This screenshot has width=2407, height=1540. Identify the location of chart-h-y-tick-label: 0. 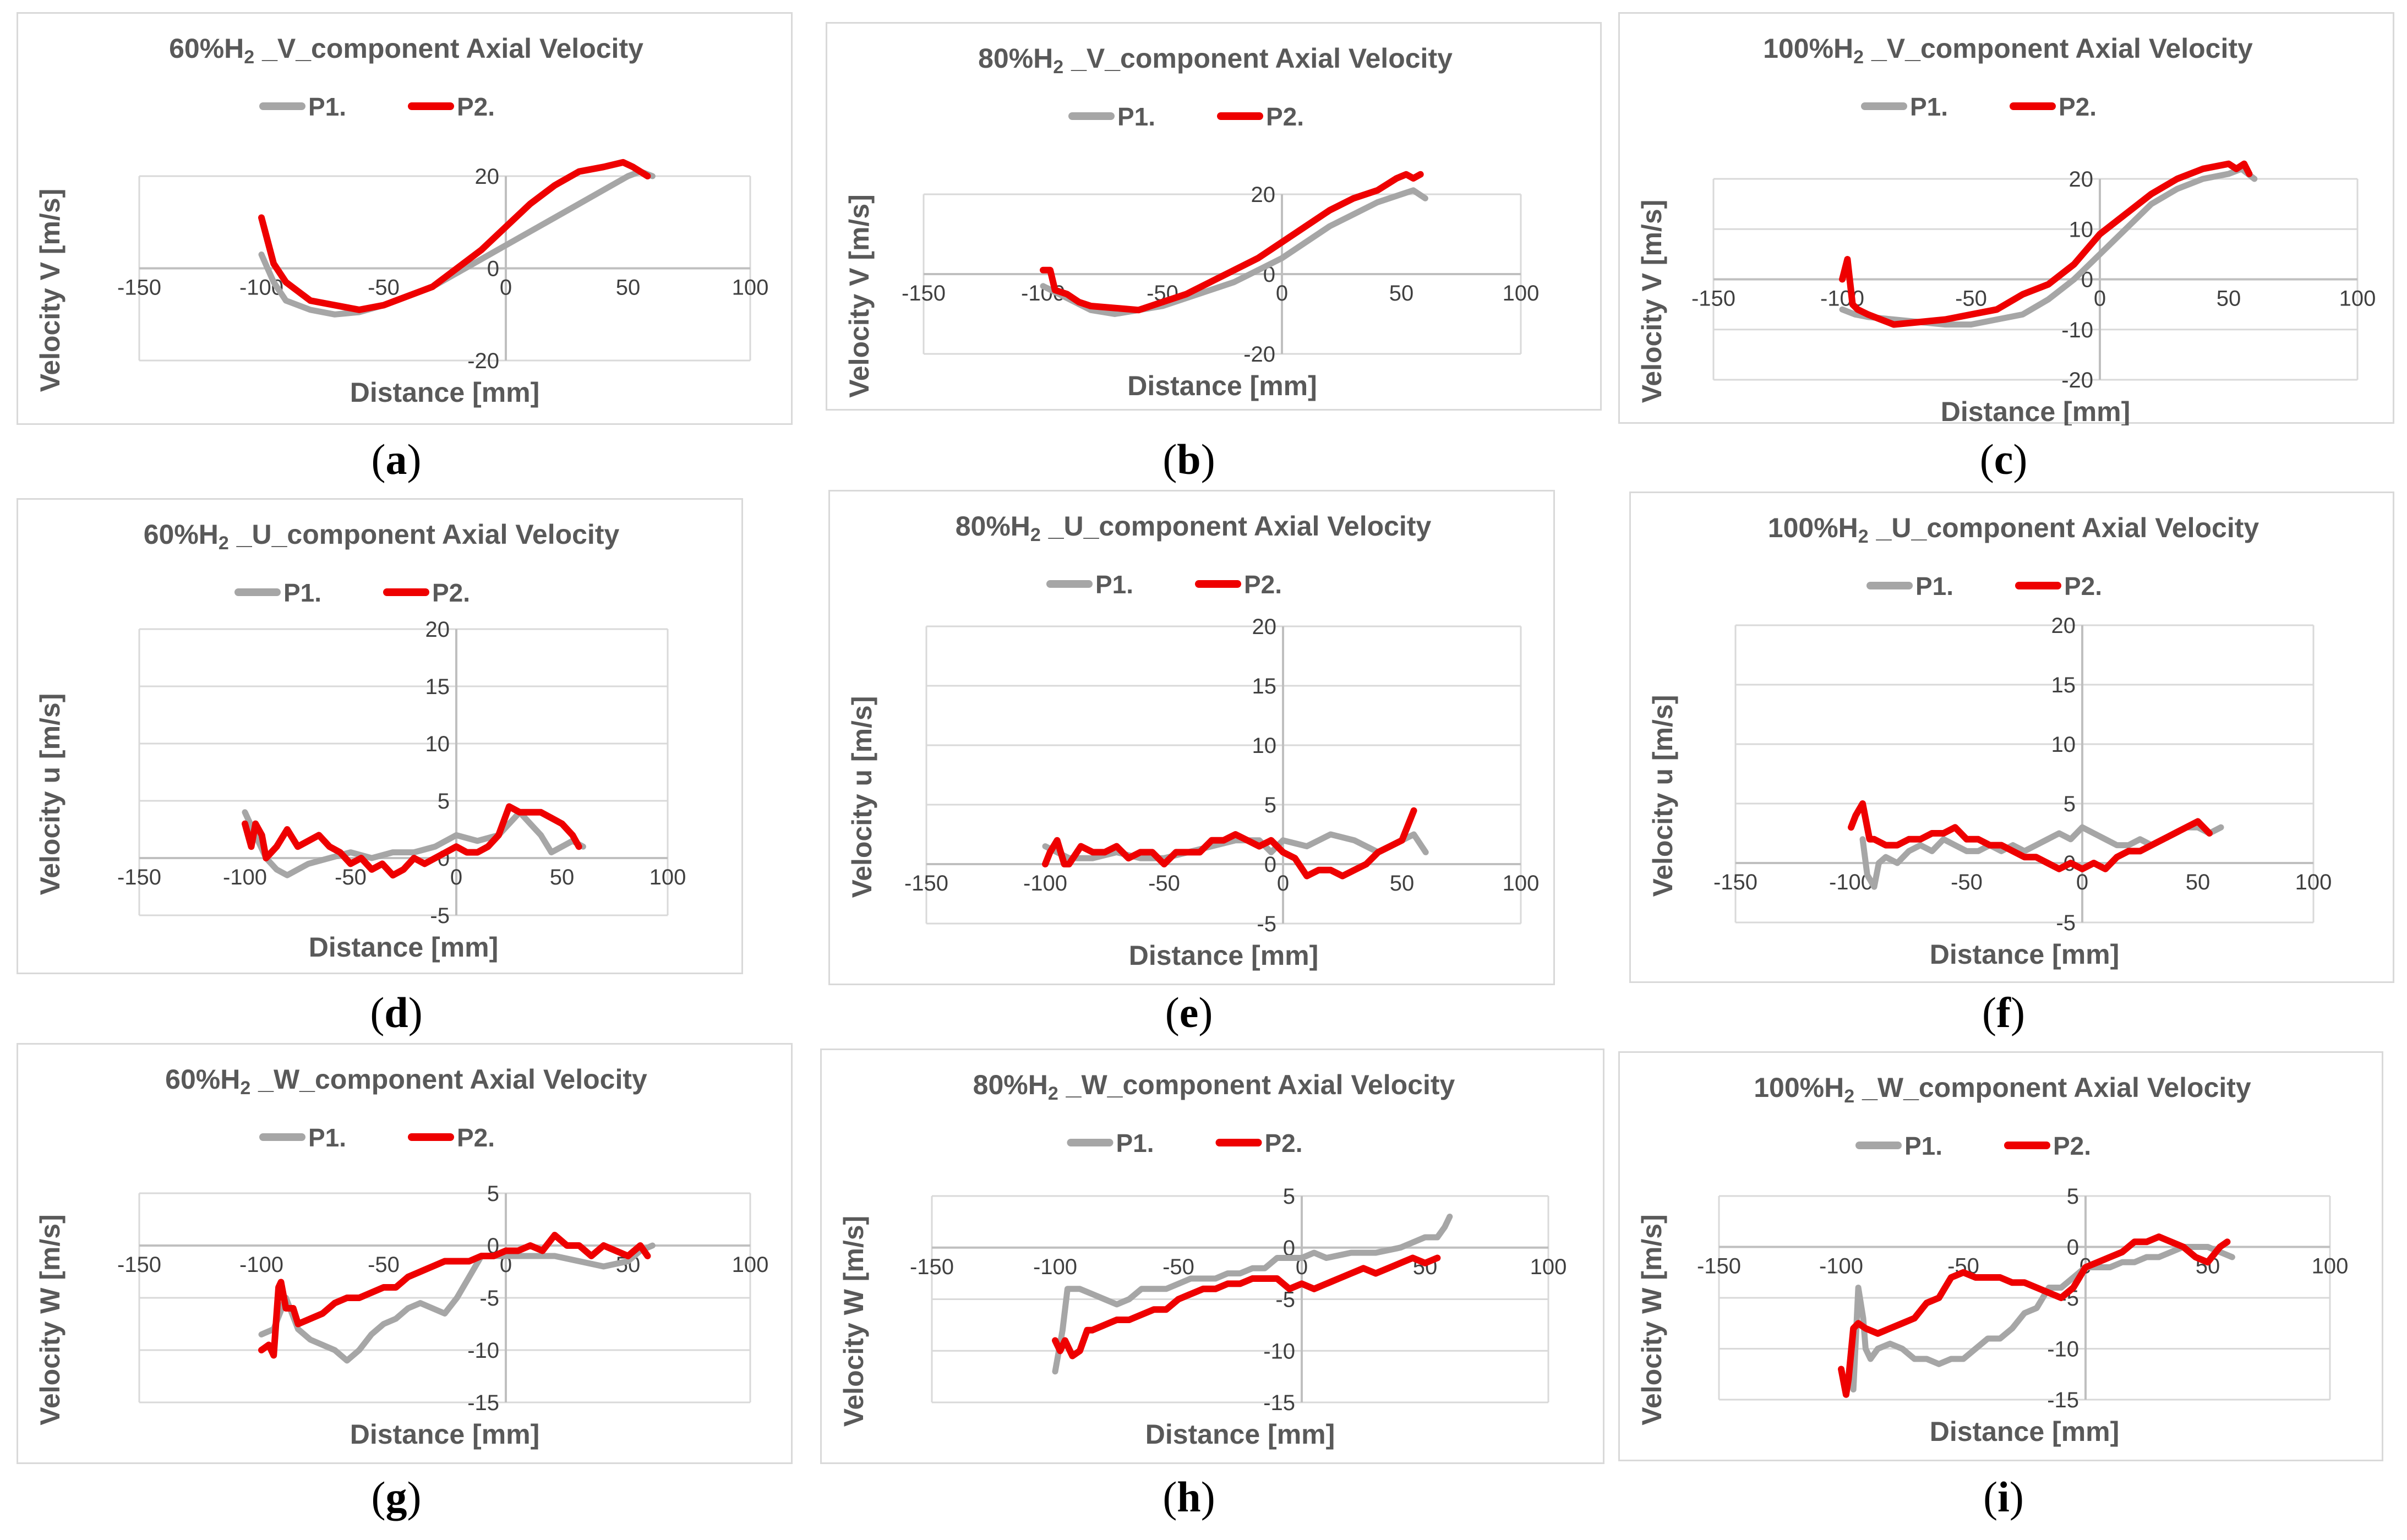
(1289, 1248).